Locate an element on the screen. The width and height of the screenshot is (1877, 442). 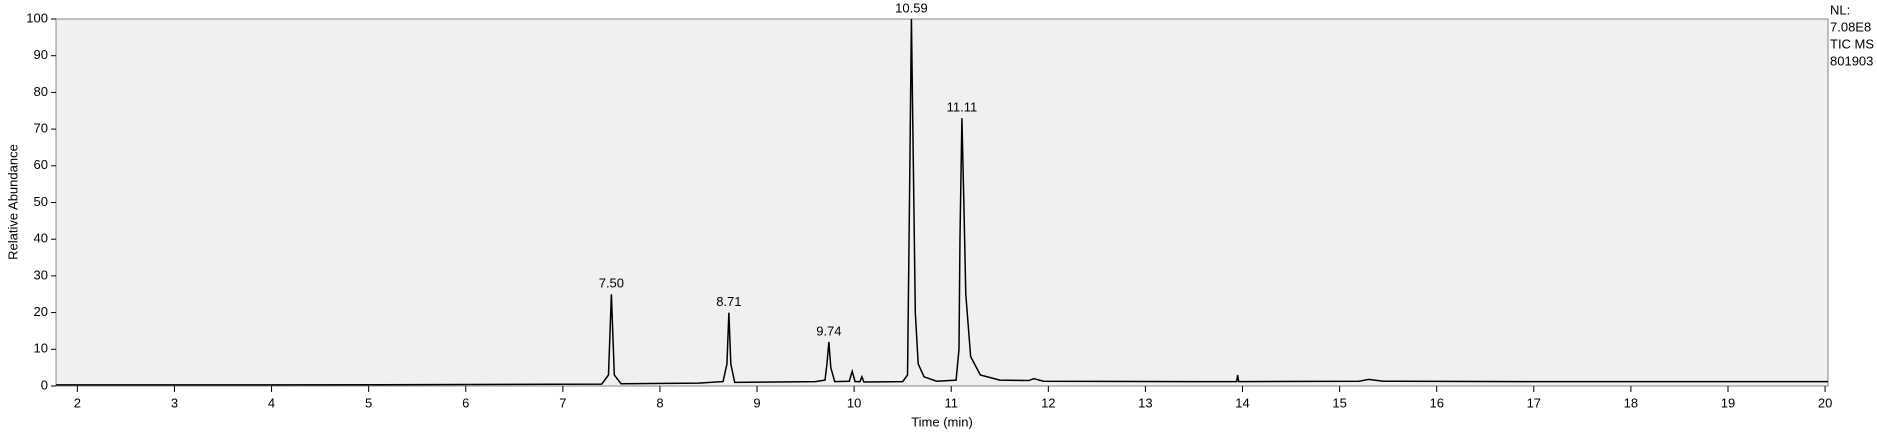
y-tick-label: 90 is located at coordinates (41, 54).